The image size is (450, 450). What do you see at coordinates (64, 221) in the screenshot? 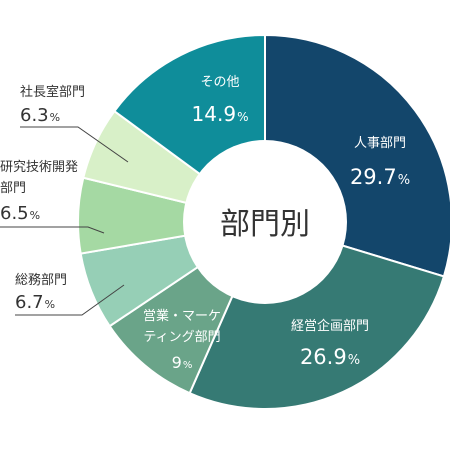
I see `leader-lines` at bounding box center [64, 221].